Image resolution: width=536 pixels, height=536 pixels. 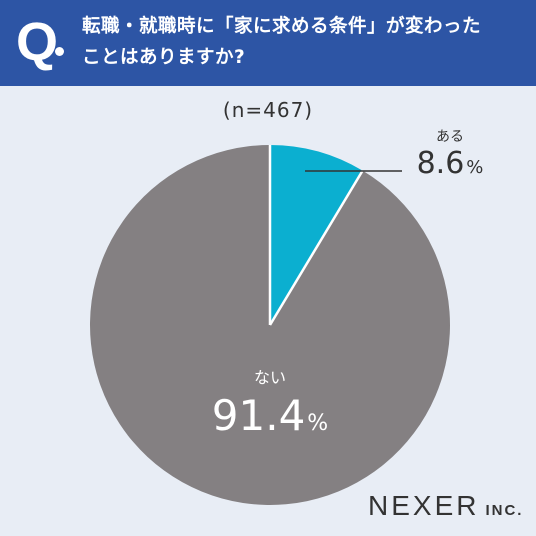 What do you see at coordinates (269, 377) in the screenshot?
I see `slice-label-no-name: ない` at bounding box center [269, 377].